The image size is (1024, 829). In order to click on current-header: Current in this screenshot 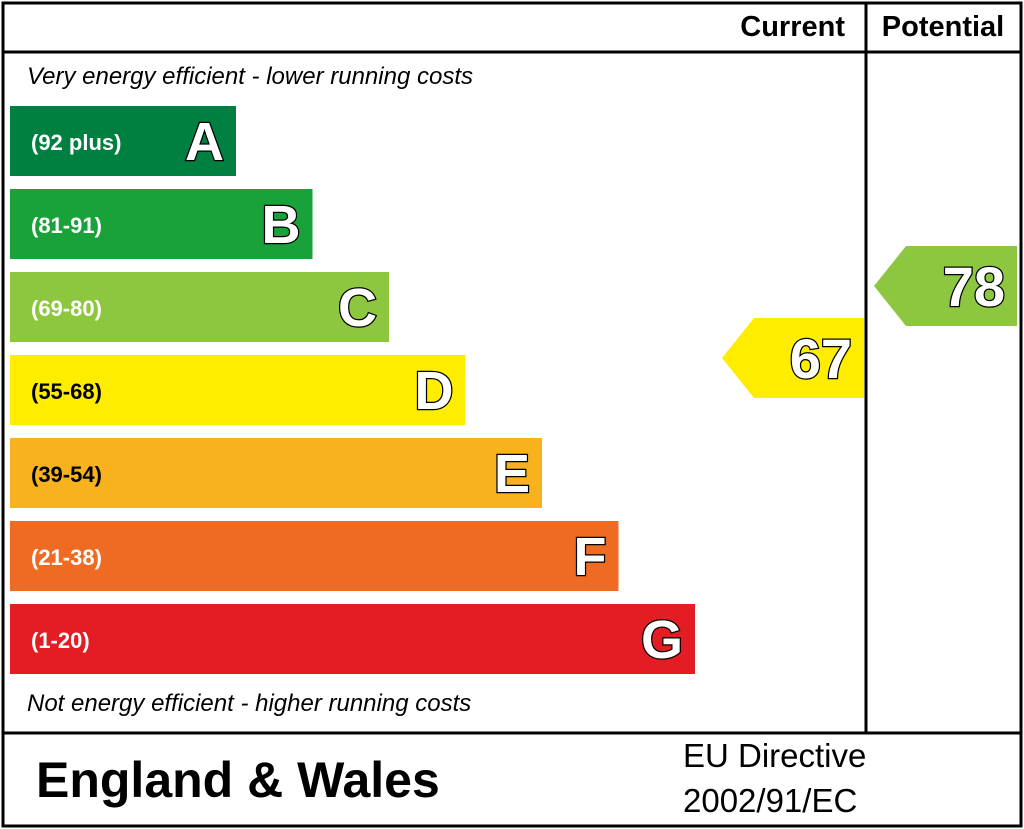, I will do `click(792, 27)`.